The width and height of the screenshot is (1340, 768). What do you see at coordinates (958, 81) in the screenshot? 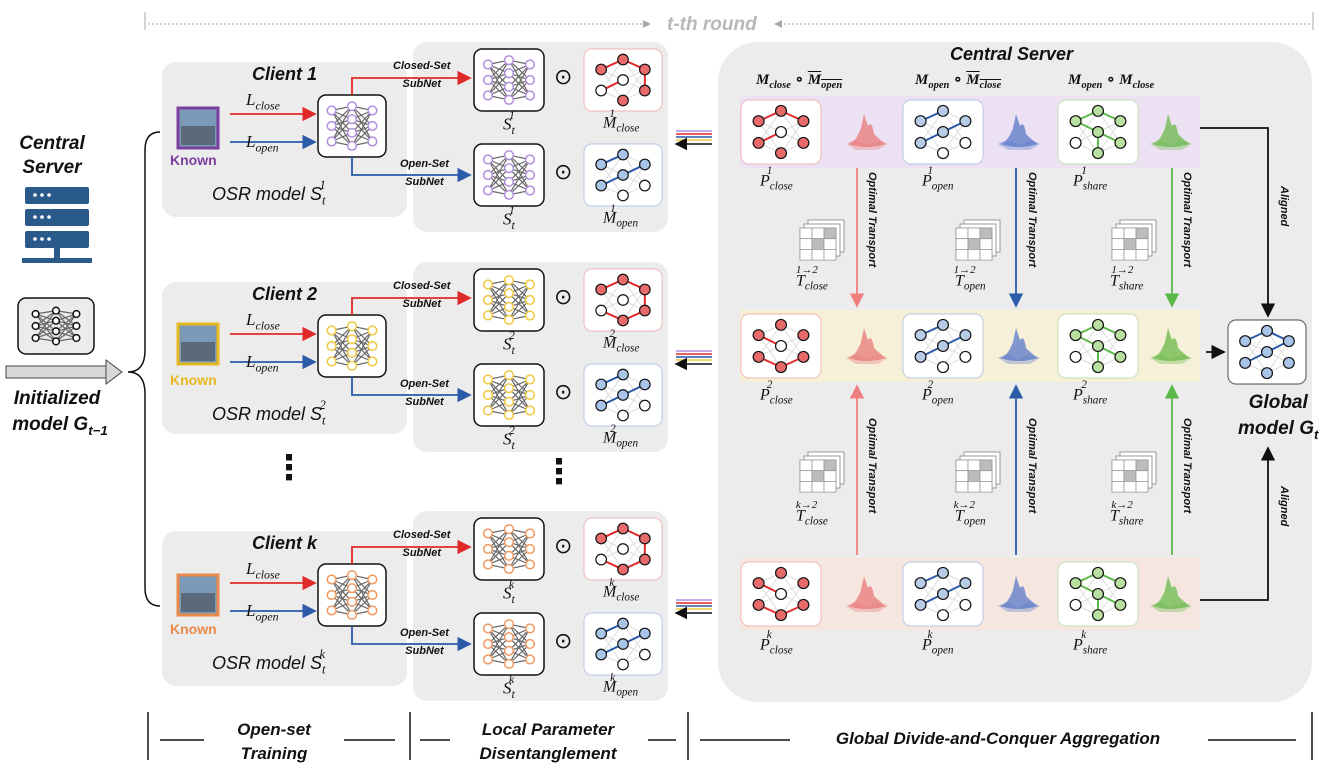
I see `server-header-2: Mopen ∘ Mclose` at bounding box center [958, 81].